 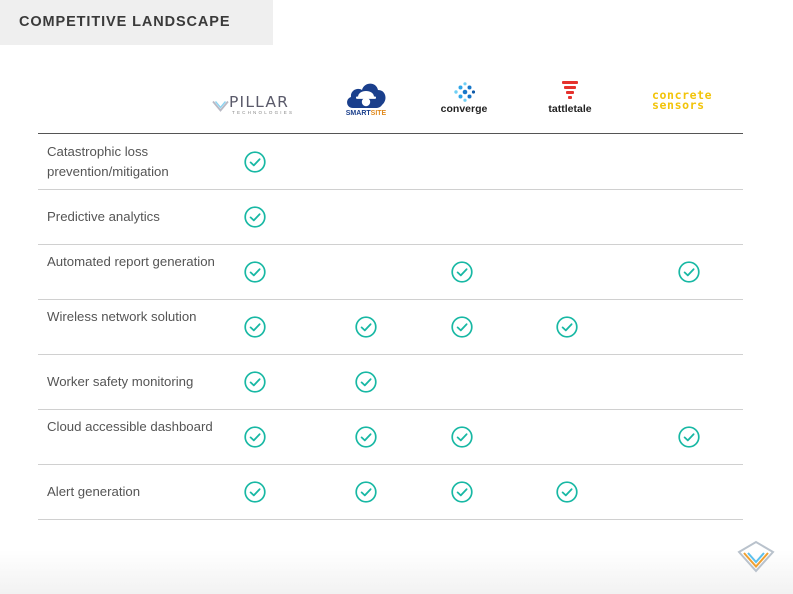 I want to click on pillar-logo: PILLAR TECHNOLOGIES, so click(x=255, y=105).